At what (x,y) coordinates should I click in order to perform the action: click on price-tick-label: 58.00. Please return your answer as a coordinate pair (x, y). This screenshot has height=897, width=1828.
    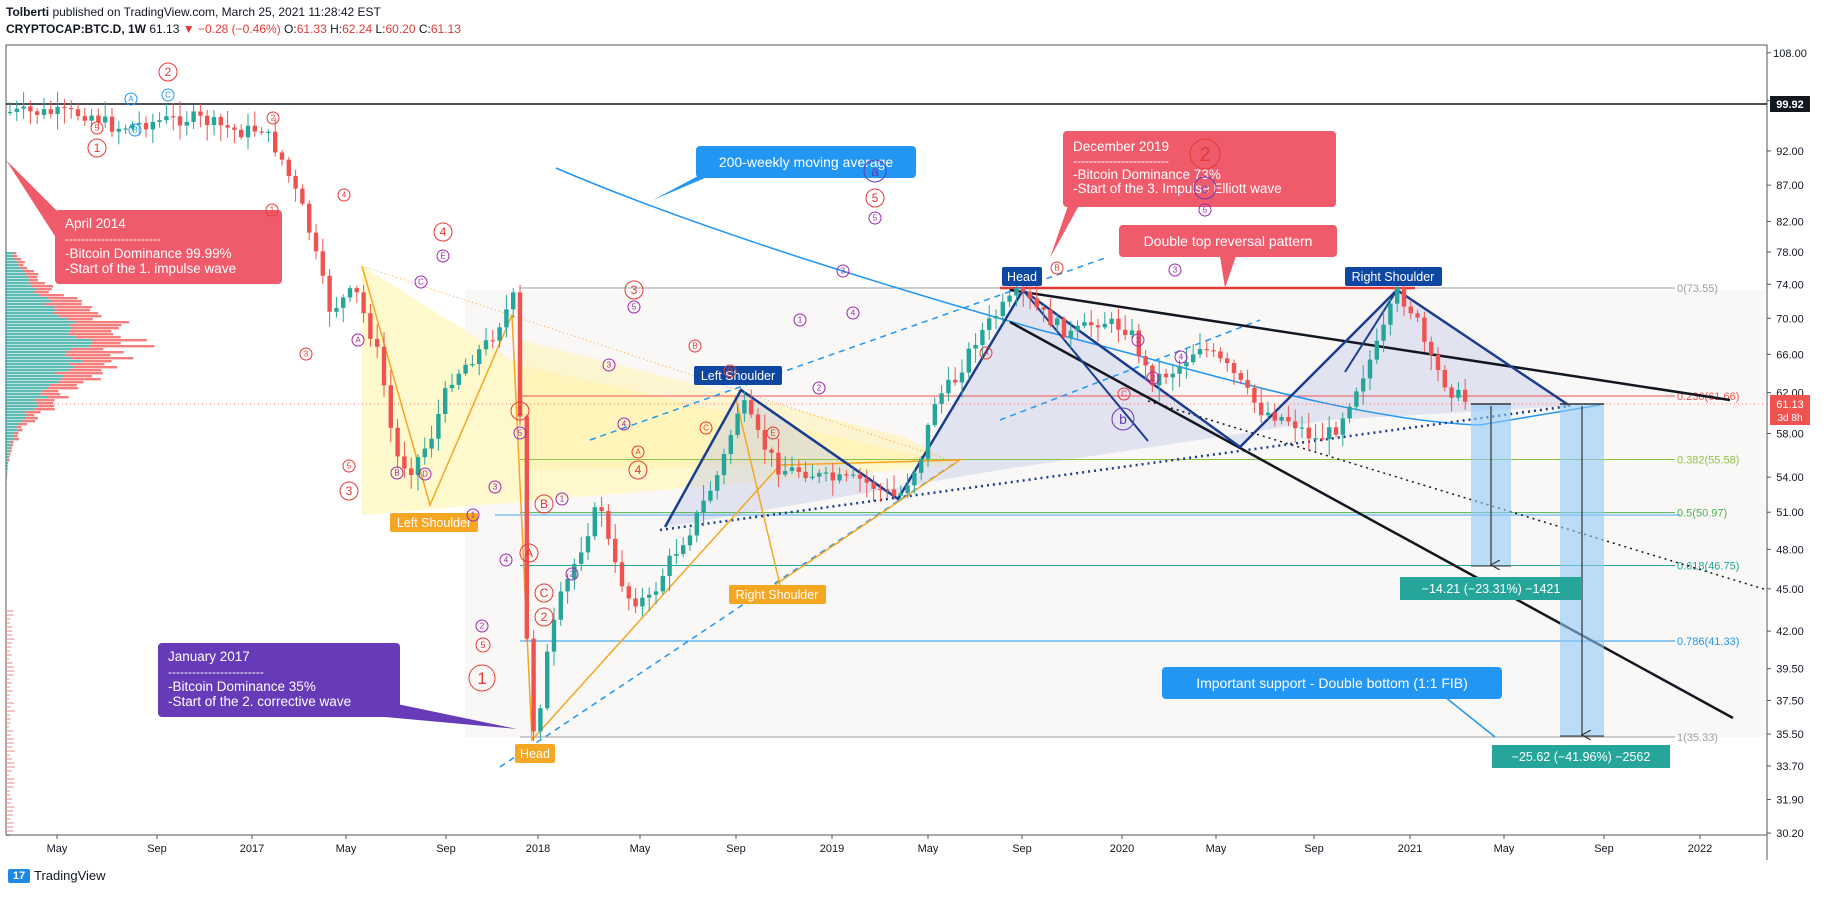
    Looking at the image, I should click on (1790, 434).